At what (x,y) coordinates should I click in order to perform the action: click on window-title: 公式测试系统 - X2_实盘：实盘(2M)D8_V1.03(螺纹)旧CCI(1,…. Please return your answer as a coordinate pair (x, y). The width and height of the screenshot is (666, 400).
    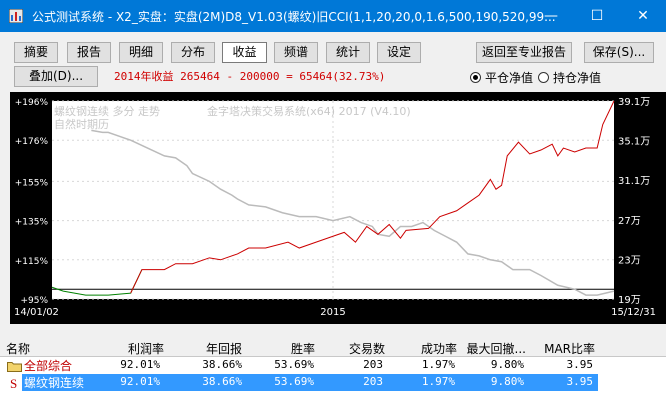
    Looking at the image, I should click on (294, 17).